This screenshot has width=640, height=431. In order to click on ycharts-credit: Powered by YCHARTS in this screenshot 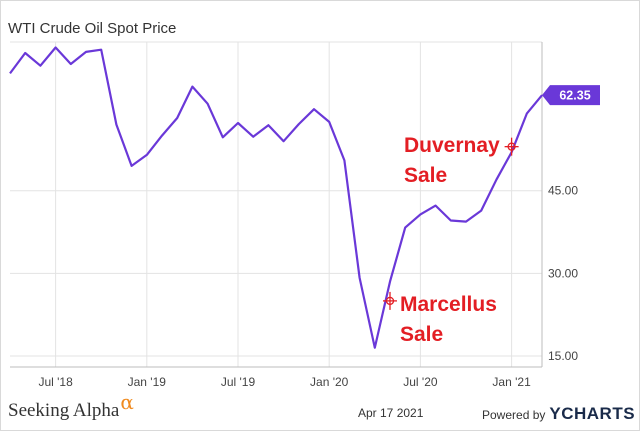, I will do `click(558, 414)`.